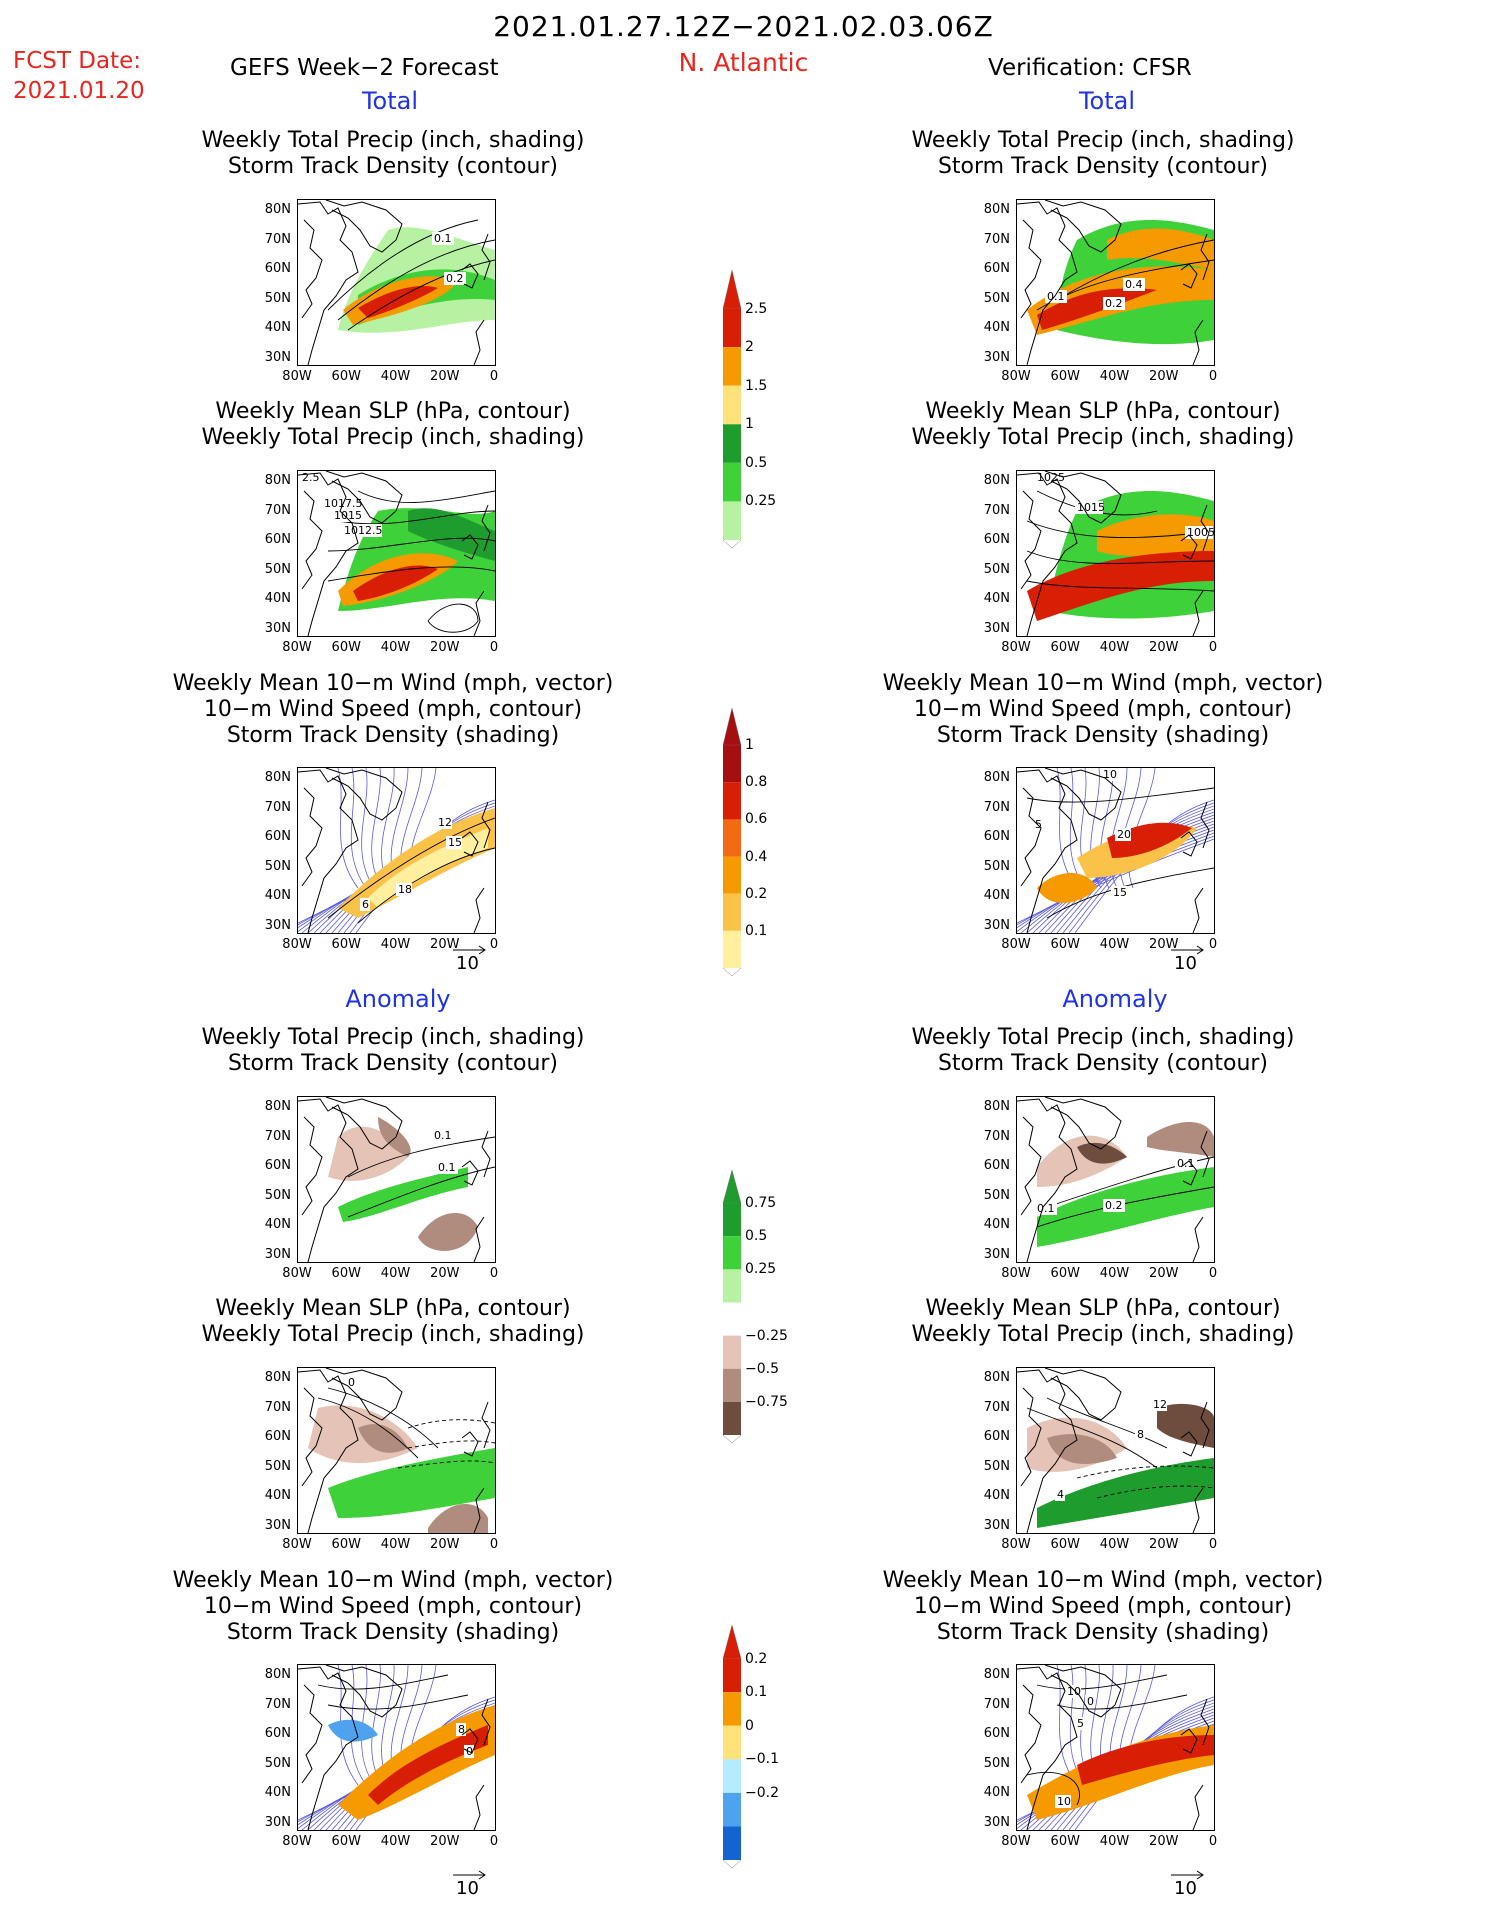  I want to click on svg-text: 0.1, so click(443, 238).